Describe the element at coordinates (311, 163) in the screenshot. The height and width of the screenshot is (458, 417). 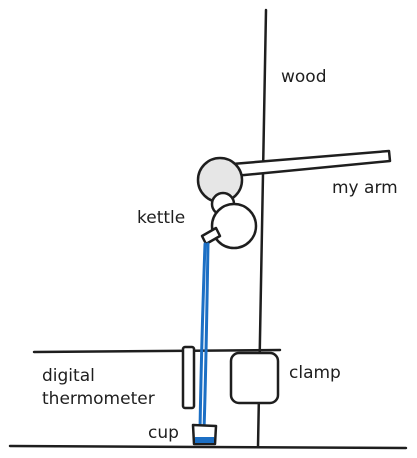
I see `arm-bar` at that location.